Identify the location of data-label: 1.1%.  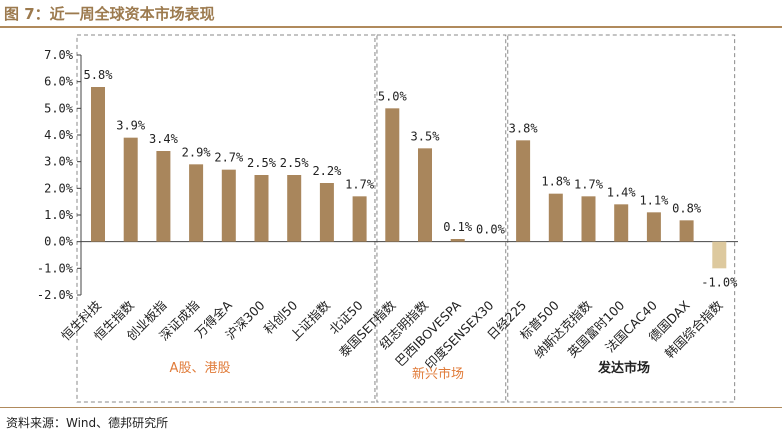
(654, 200).